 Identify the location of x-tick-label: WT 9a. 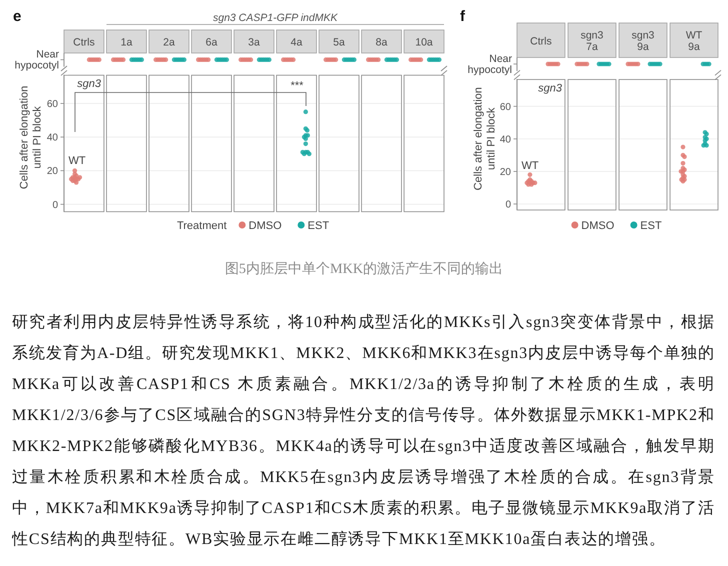
(694, 41).